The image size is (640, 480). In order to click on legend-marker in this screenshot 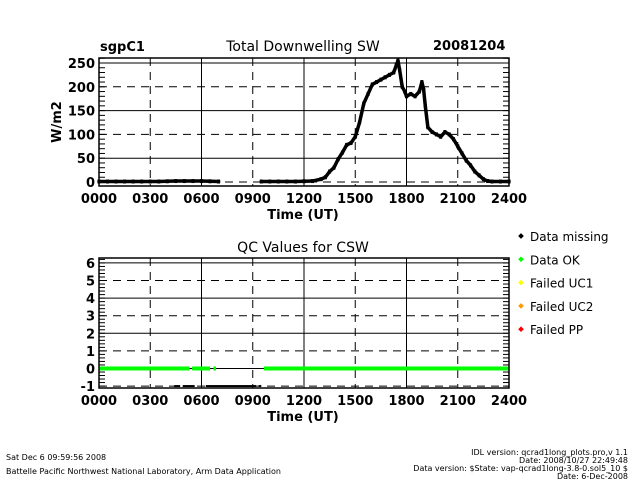, I will do `click(521, 282)`.